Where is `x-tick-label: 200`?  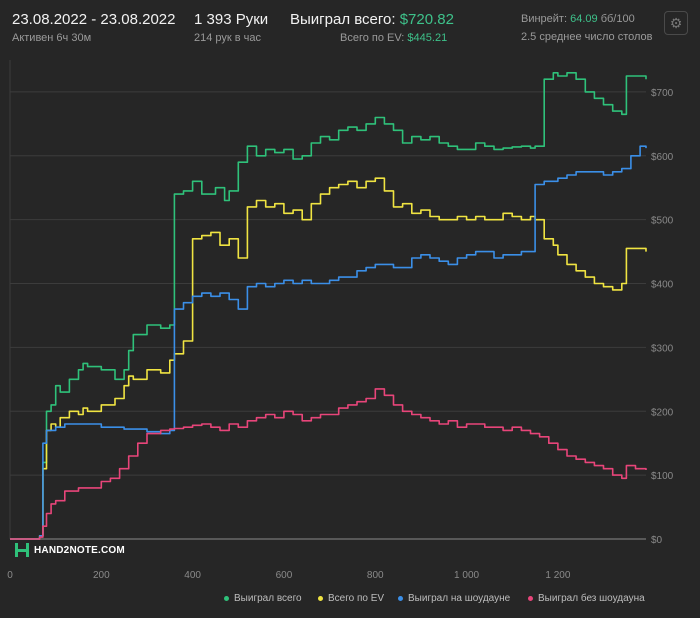 x-tick-label: 200 is located at coordinates (101, 575).